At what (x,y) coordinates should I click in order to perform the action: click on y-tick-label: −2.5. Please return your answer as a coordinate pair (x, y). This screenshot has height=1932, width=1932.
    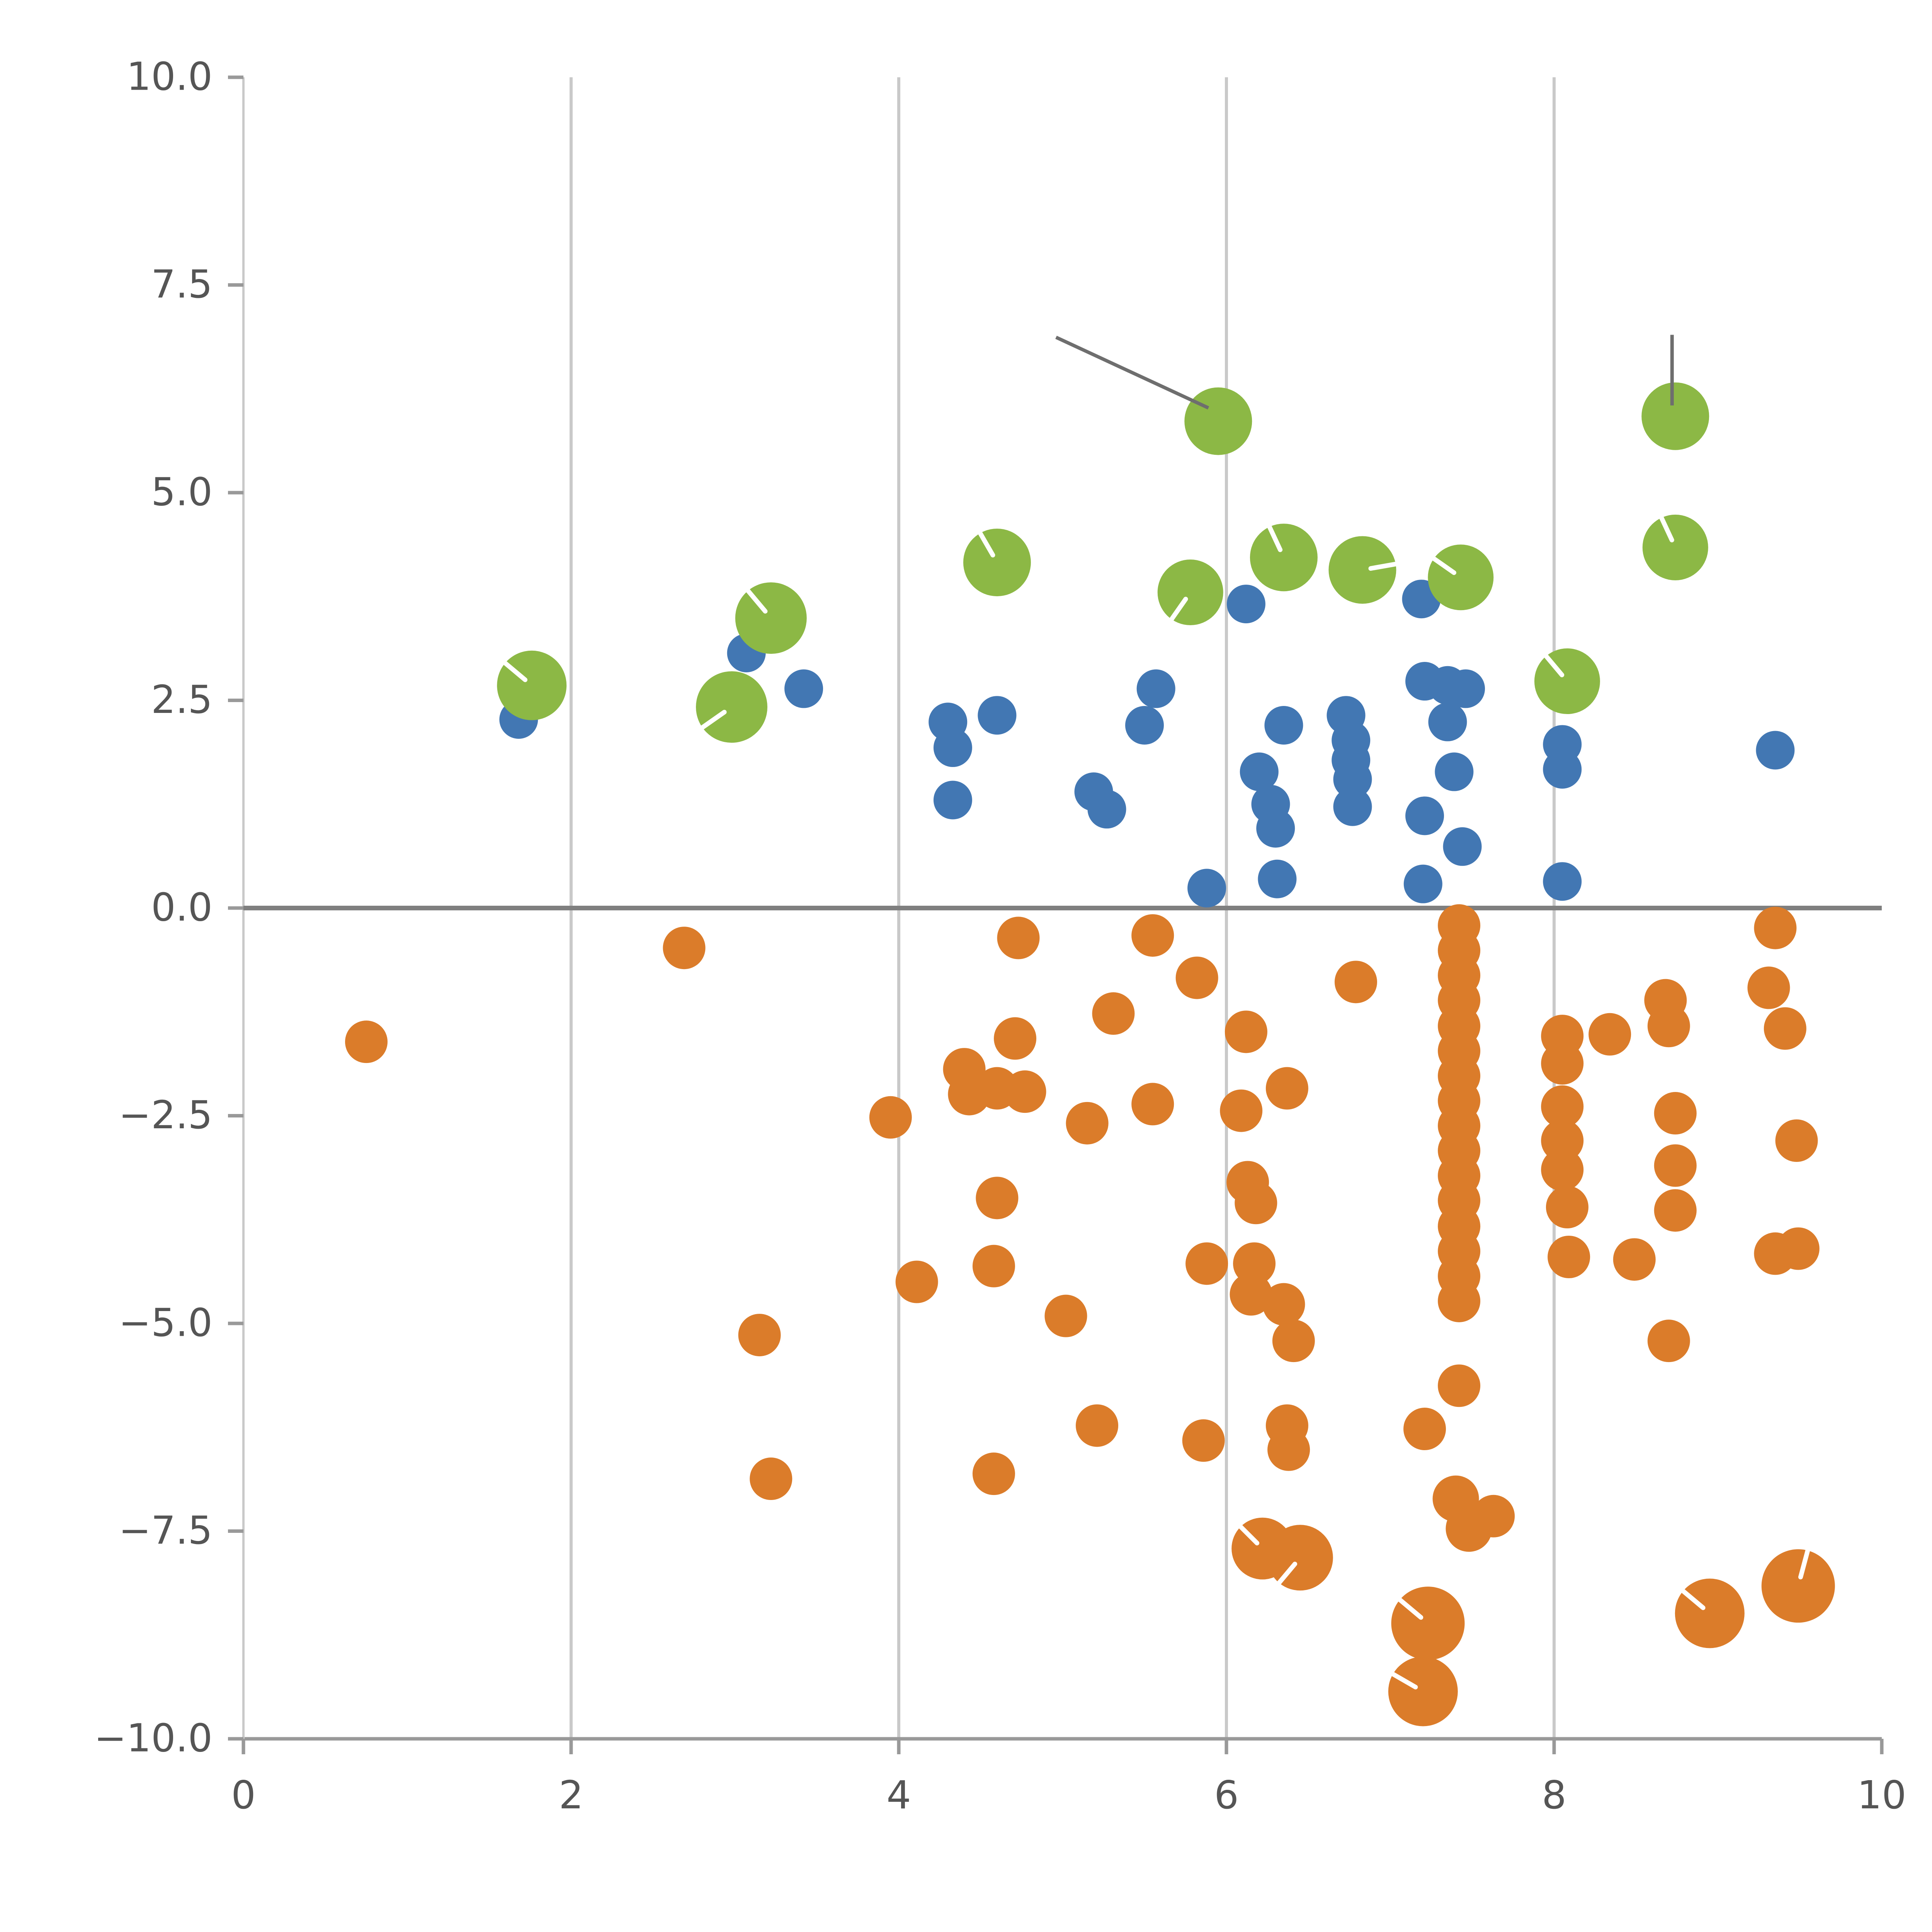
    Looking at the image, I should click on (166, 1115).